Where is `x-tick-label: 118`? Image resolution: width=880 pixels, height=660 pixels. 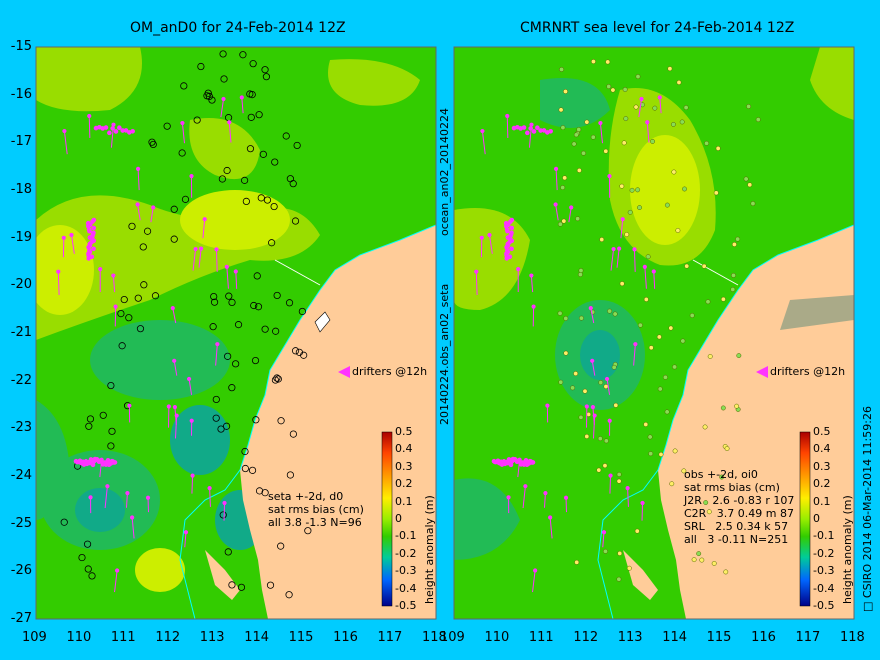
x-tick-label: 118 is located at coordinates (852, 637).